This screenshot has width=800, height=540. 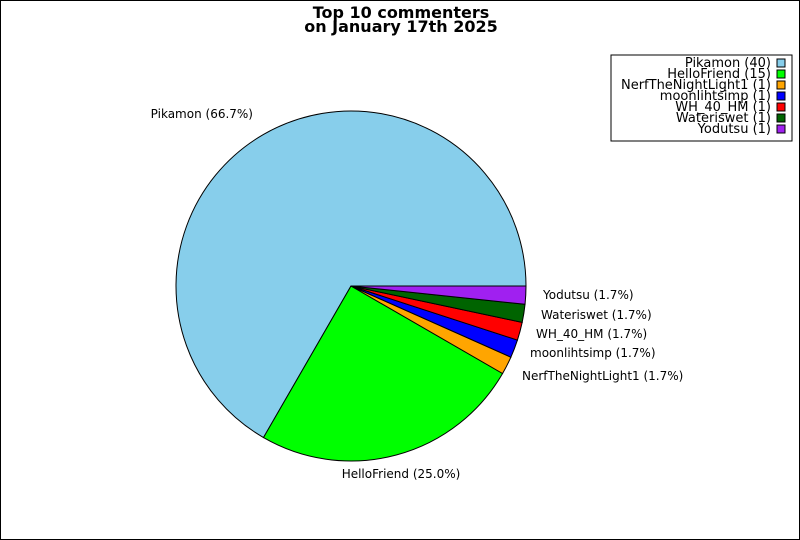 I want to click on chart-title-line-1: Top 10 commenters, so click(x=401, y=12).